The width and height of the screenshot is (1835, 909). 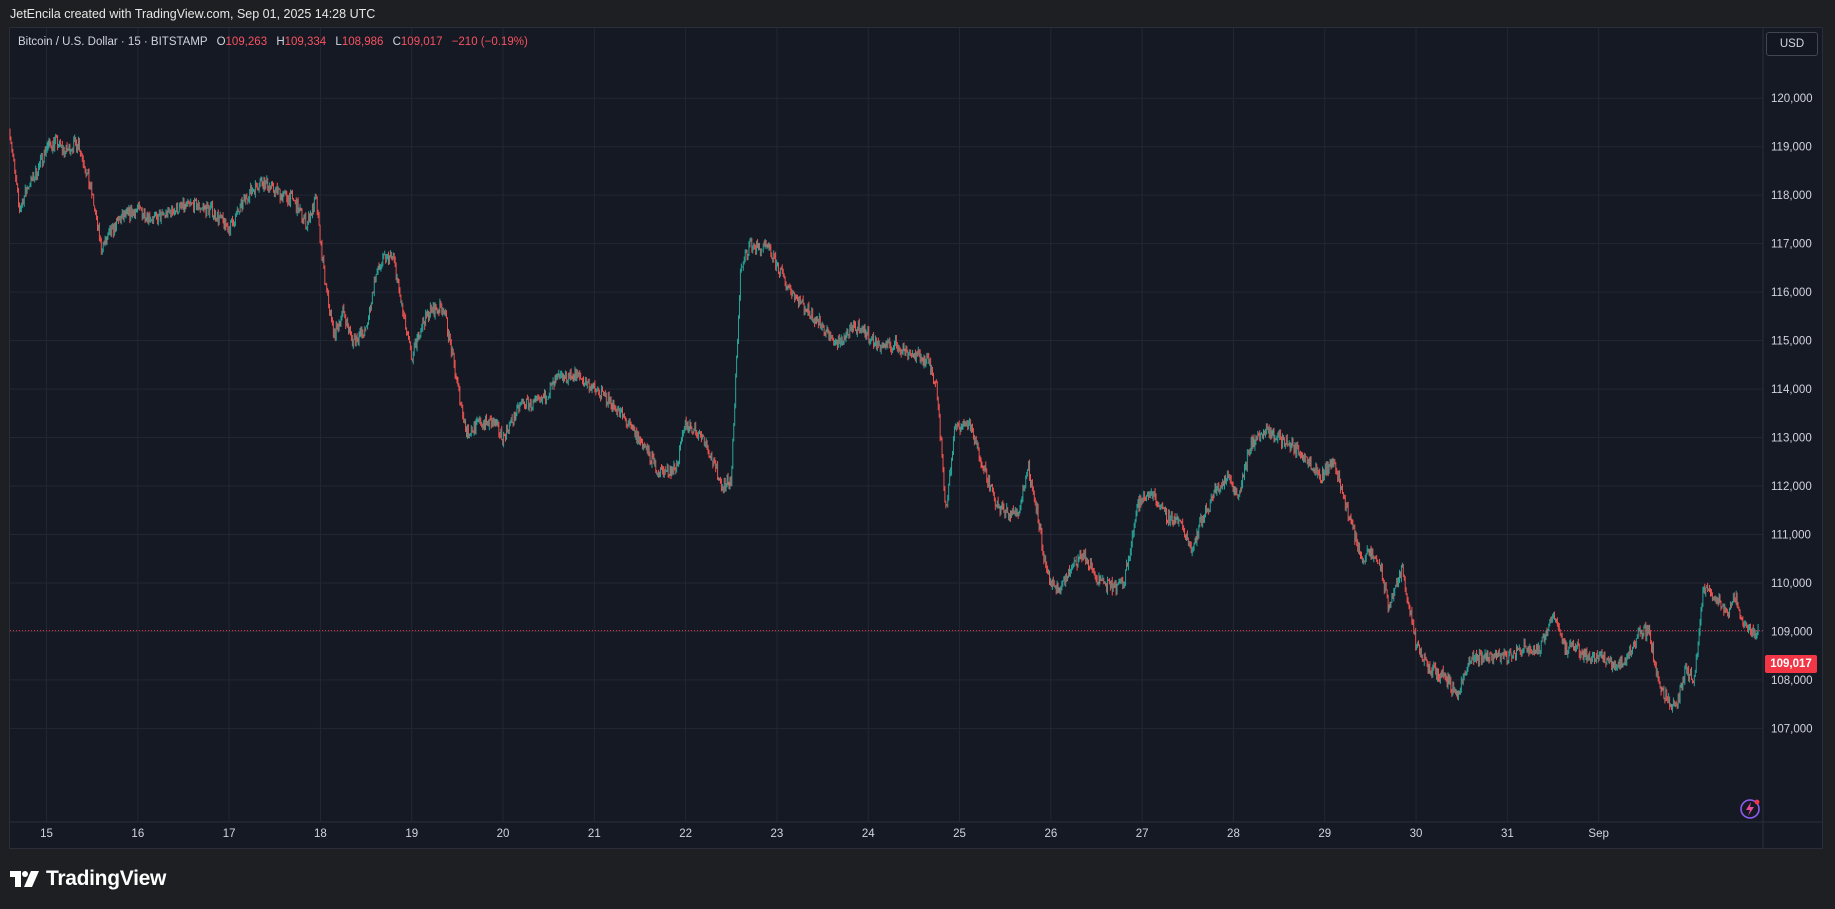 What do you see at coordinates (106, 878) in the screenshot?
I see `brand-name: TradingView` at bounding box center [106, 878].